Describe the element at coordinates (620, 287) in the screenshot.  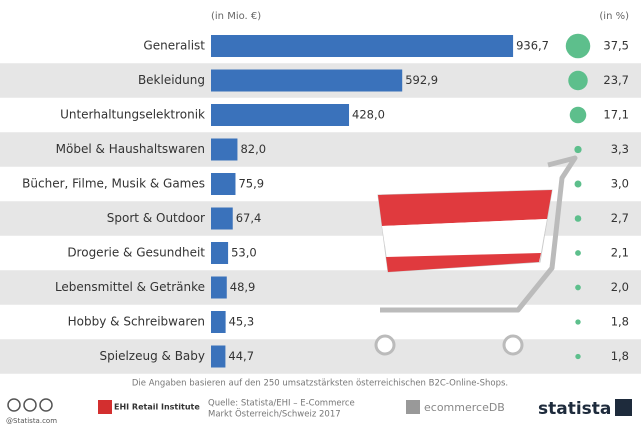
I see `share-label: 2,0` at that location.